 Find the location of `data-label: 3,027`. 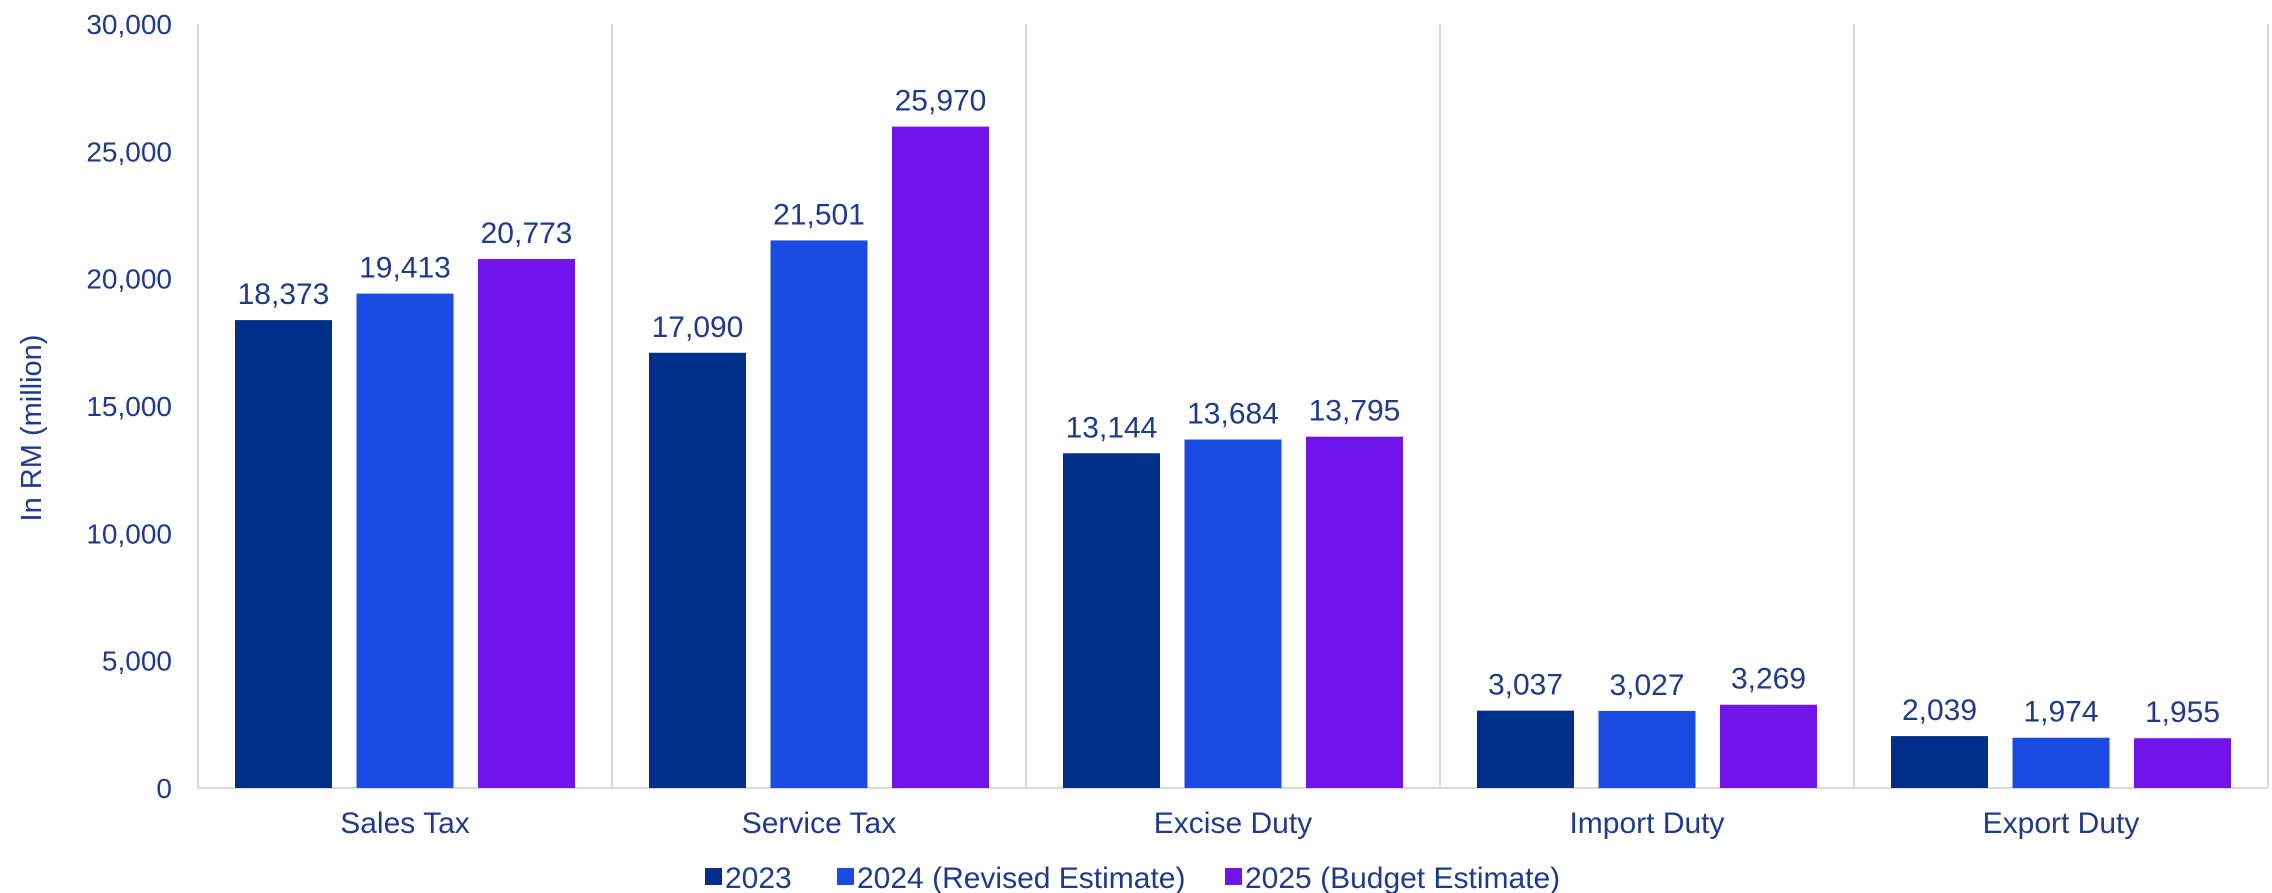

data-label: 3,027 is located at coordinates (1646, 685).